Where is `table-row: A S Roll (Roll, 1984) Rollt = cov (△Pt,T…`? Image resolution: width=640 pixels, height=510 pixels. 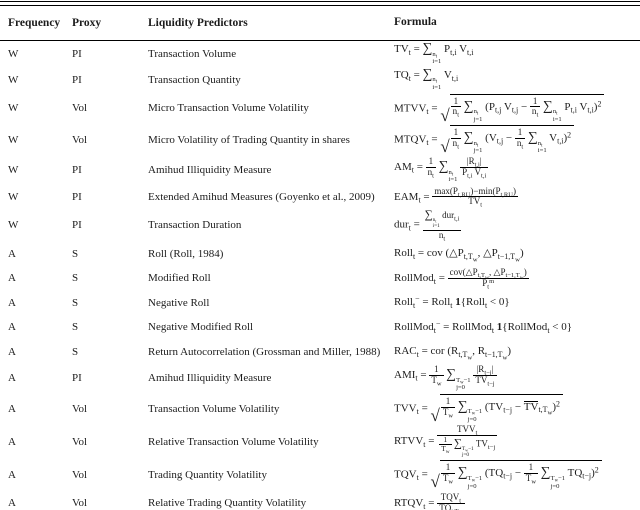
table-row: A S Roll (Roll, 1984) Rollt = cov (△Pt,T… is located at coordinates (320, 254).